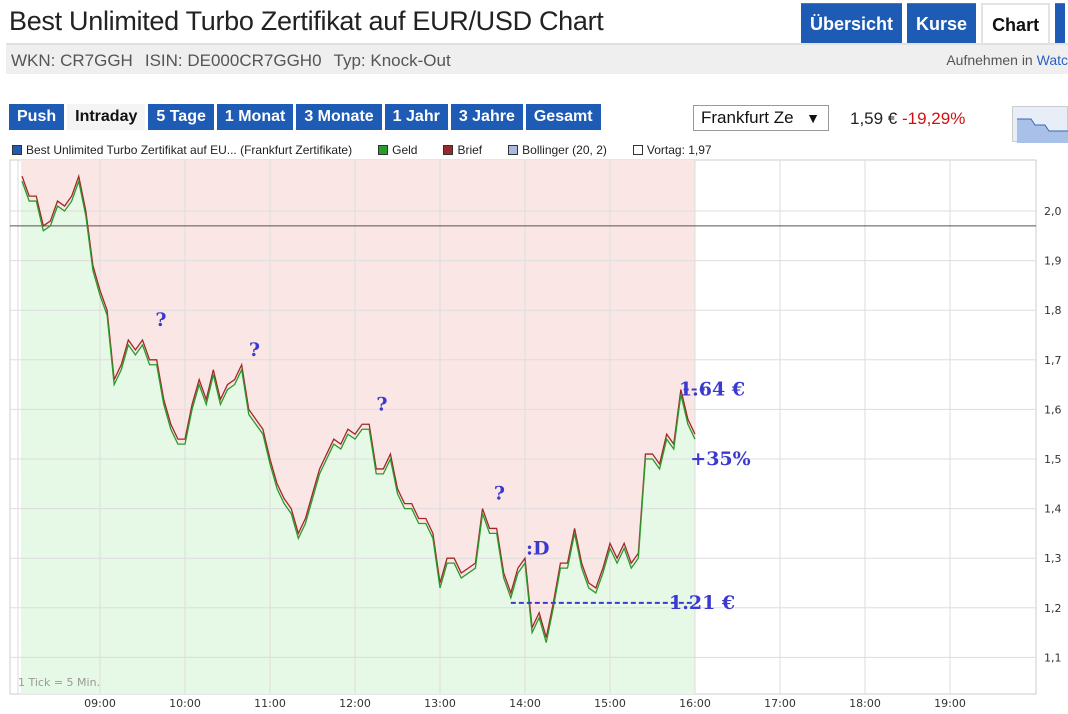 The image size is (1068, 714). What do you see at coordinates (610, 703) in the screenshot?
I see `x-tick-label: 15:00` at bounding box center [610, 703].